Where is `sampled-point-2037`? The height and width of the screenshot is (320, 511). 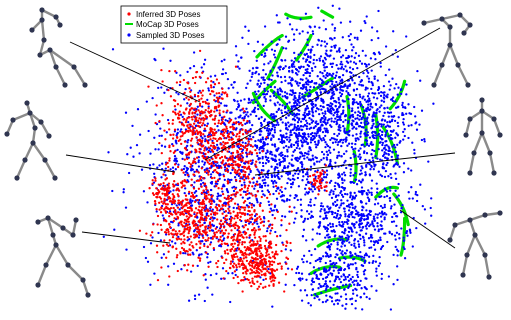 sampled-point-2037 is located at coordinates (272, 306).